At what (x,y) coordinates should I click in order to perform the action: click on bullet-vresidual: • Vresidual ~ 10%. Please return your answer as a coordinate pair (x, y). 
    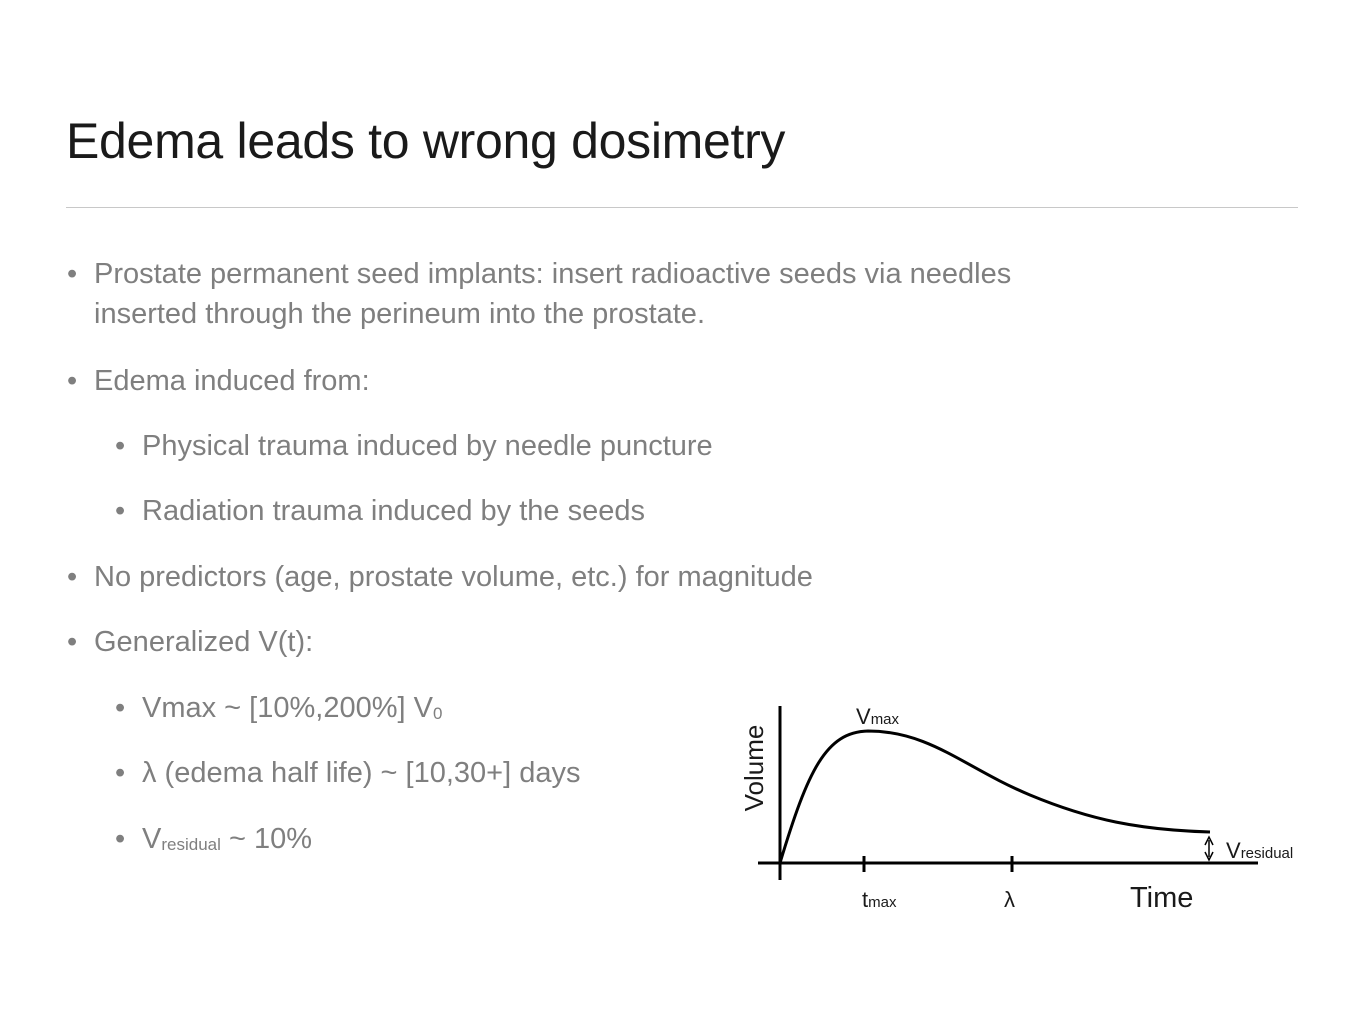
    Looking at the image, I should click on (213, 842).